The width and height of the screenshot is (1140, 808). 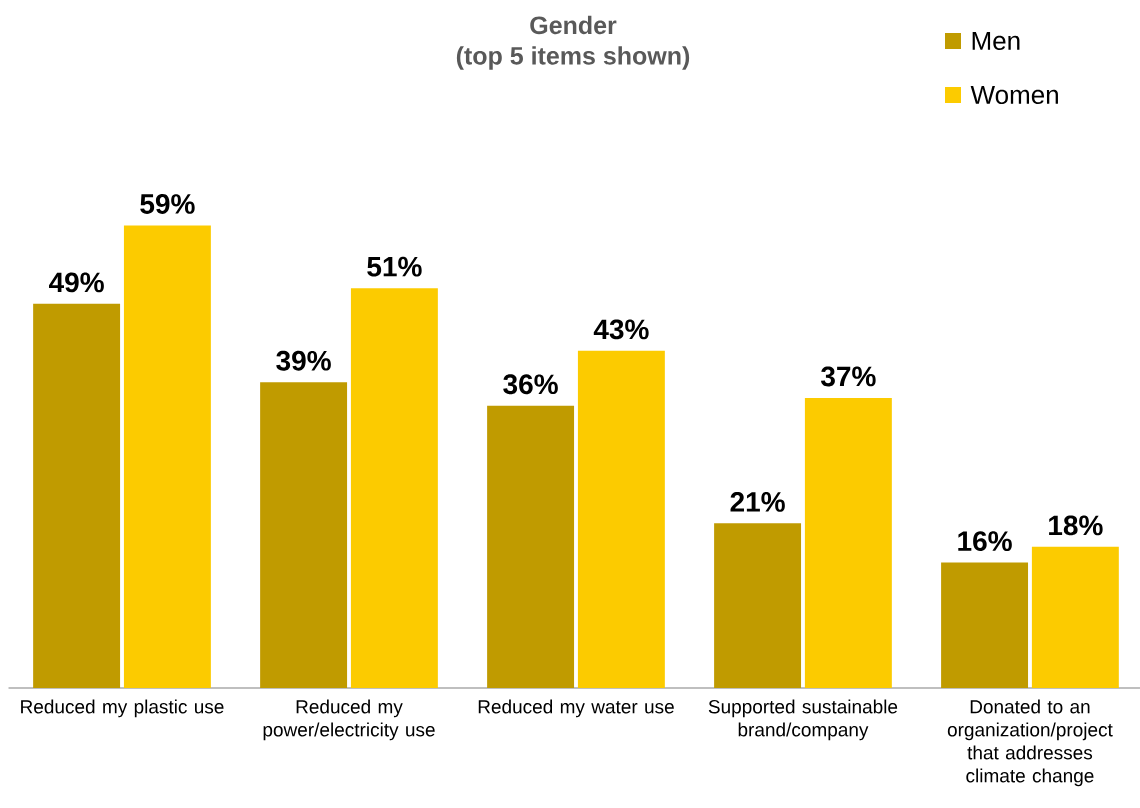 What do you see at coordinates (530, 384) in the screenshot?
I see `data-label: 36%` at bounding box center [530, 384].